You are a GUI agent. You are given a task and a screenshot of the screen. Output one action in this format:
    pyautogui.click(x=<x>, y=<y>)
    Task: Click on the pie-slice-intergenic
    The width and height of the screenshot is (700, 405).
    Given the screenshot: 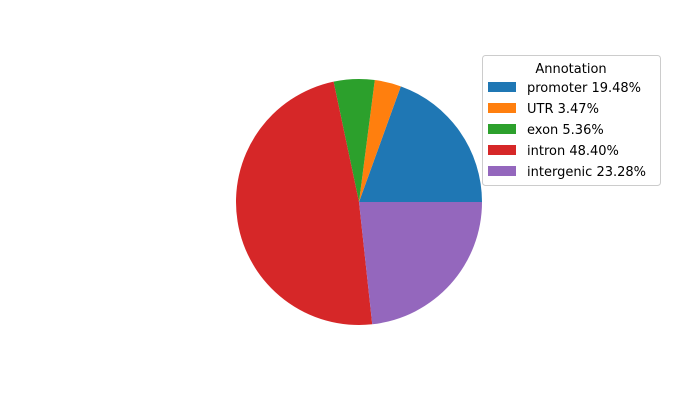 What is the action you would take?
    pyautogui.click(x=420, y=263)
    